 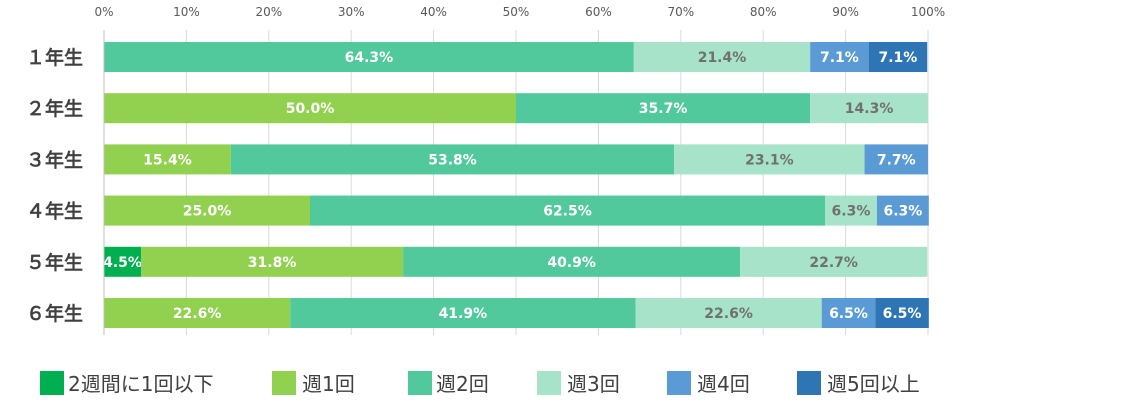 I want to click on data-label: 41.9%, so click(x=463, y=314).